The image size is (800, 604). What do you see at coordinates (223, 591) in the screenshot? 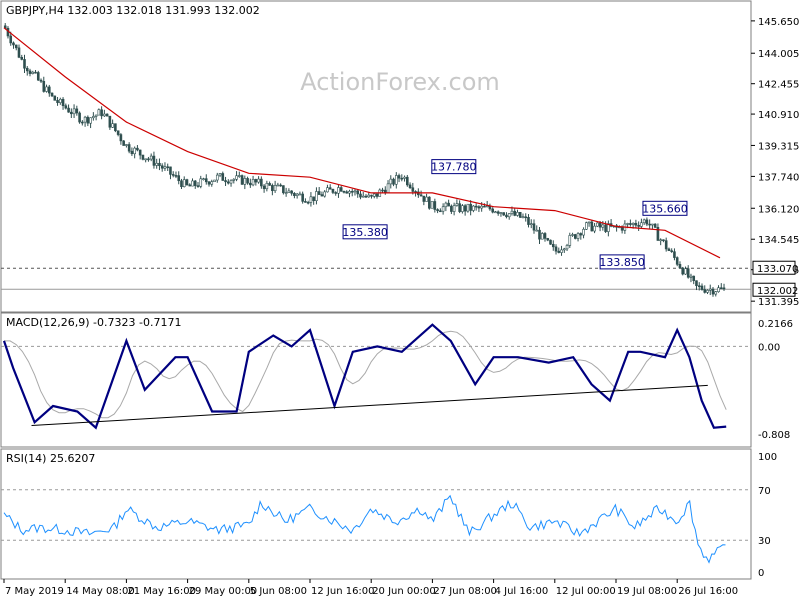
I see `time-tick-label: 29 May 00:00` at bounding box center [223, 591].